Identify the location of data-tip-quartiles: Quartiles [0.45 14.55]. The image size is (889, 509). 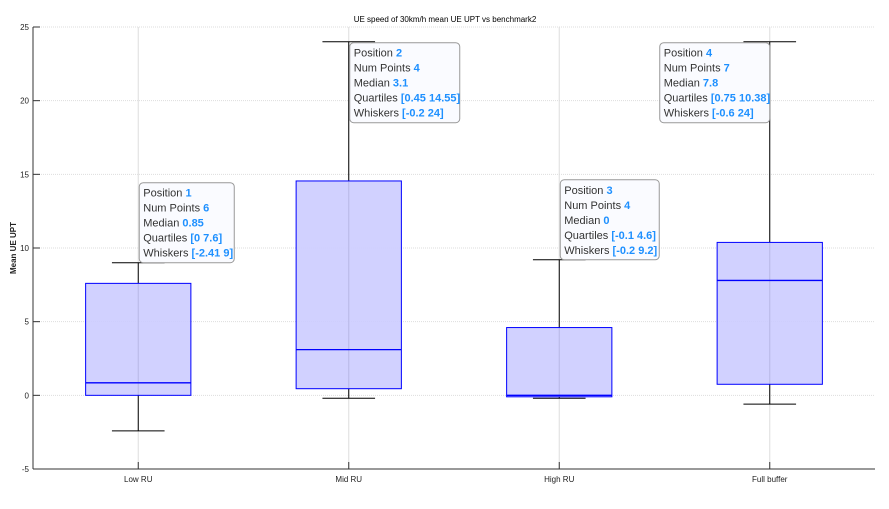
(407, 99).